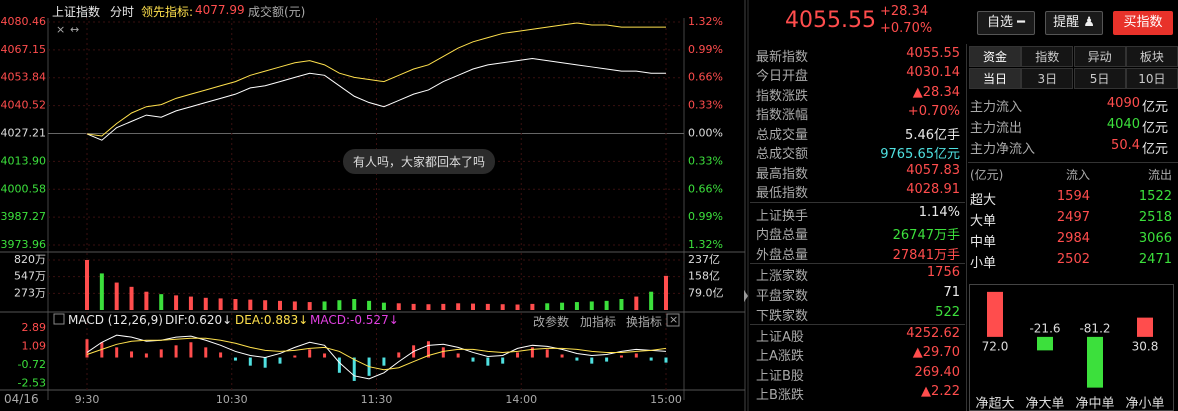 Image resolution: width=1178 pixels, height=411 pixels. Describe the element at coordinates (1143, 23) in the screenshot. I see `buy-button: 买指数` at that location.